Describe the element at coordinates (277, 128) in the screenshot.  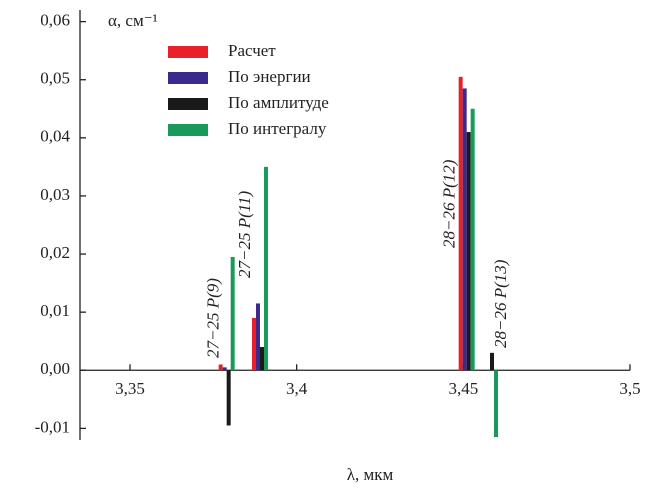
I see `legend-label: По интегралу` at that location.